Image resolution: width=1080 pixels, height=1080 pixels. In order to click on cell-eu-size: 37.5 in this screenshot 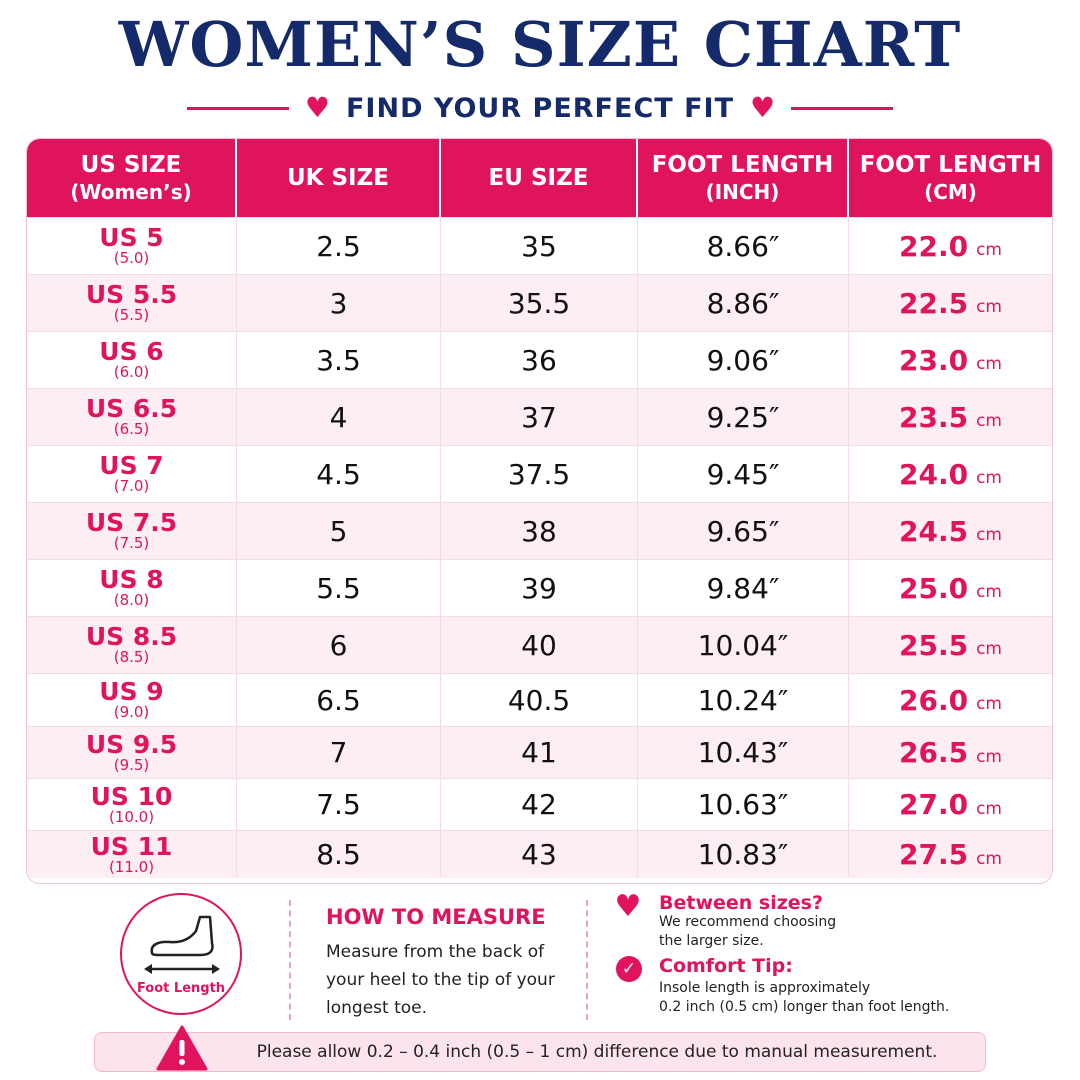, I will do `click(539, 474)`.